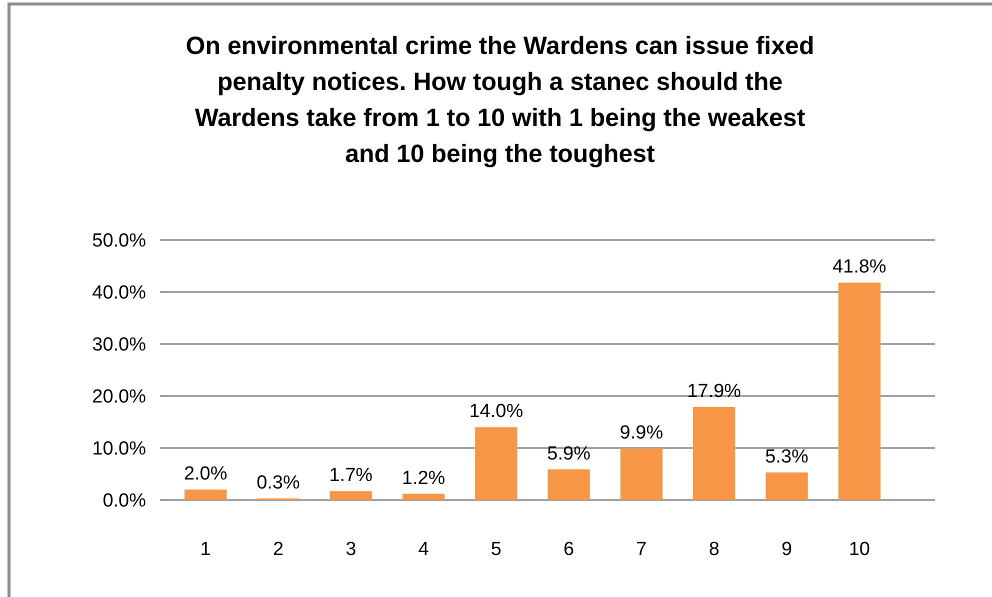  What do you see at coordinates (424, 549) in the screenshot?
I see `x-tick-label: 4` at bounding box center [424, 549].